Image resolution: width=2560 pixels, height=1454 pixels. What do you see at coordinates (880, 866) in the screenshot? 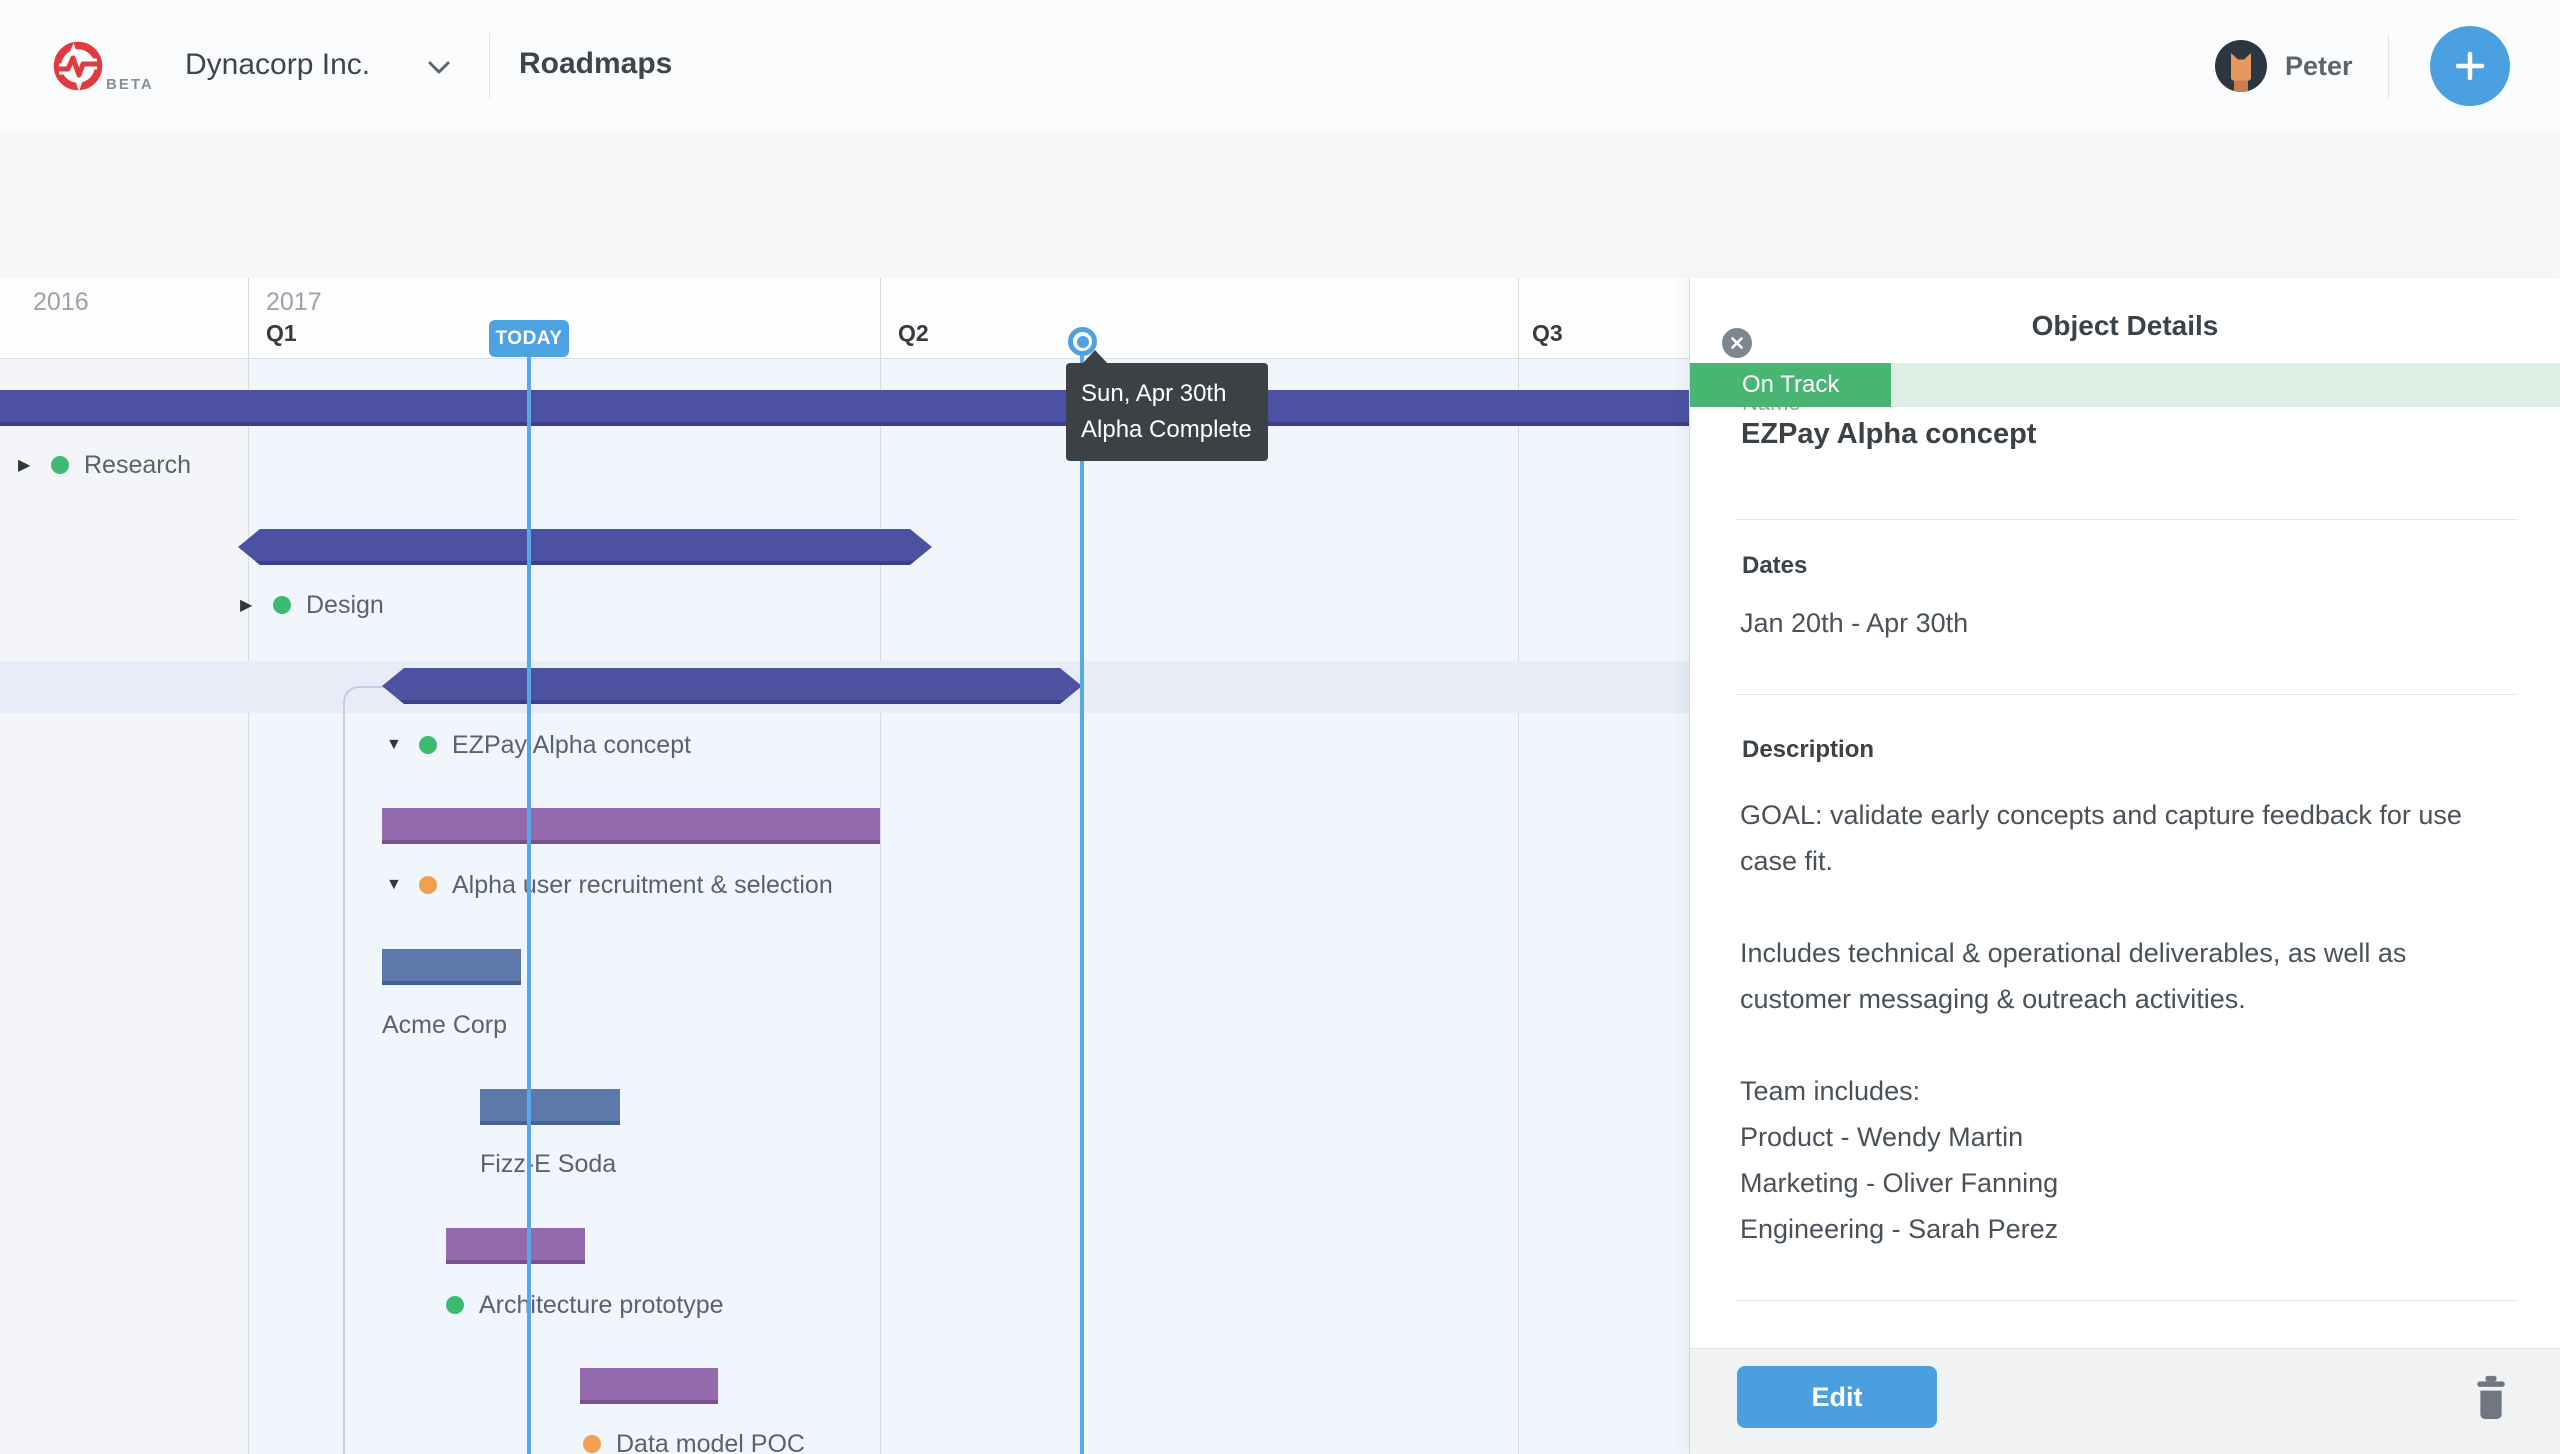
I see `gridline-q2` at bounding box center [880, 866].